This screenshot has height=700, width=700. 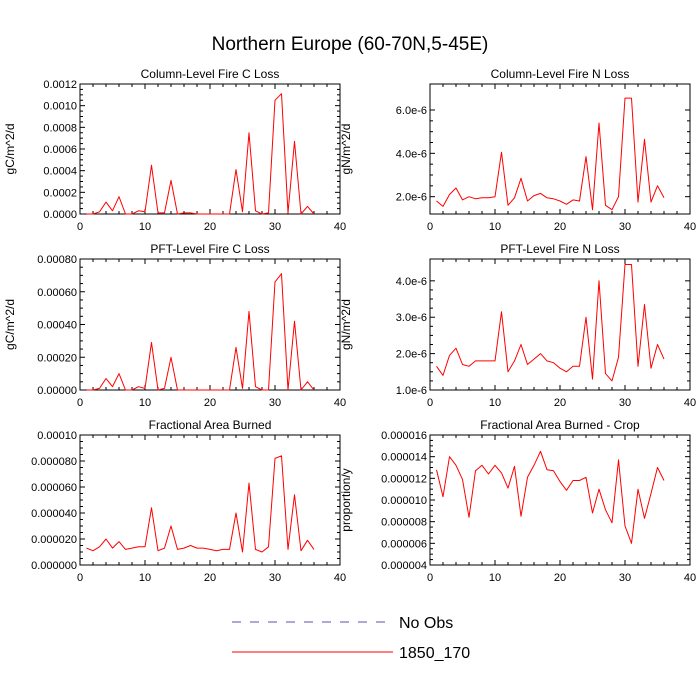 I want to click on panel-title: PFT-Level Fire N Loss, so click(x=559, y=249).